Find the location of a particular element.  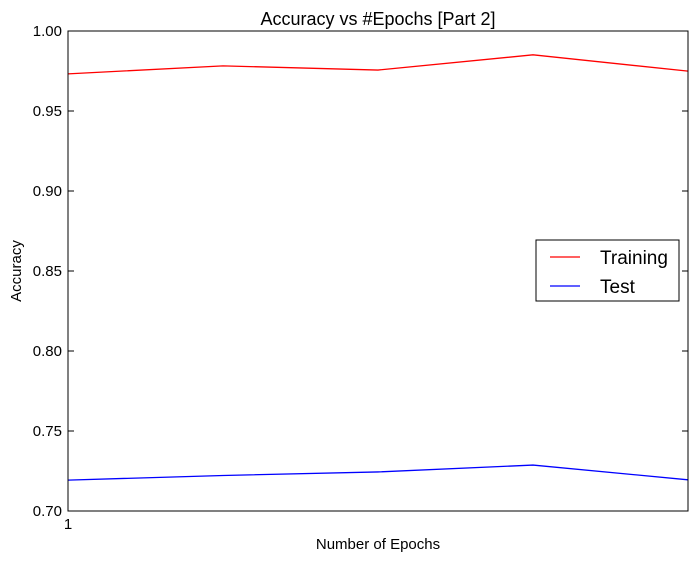

legend-box is located at coordinates (607, 270).